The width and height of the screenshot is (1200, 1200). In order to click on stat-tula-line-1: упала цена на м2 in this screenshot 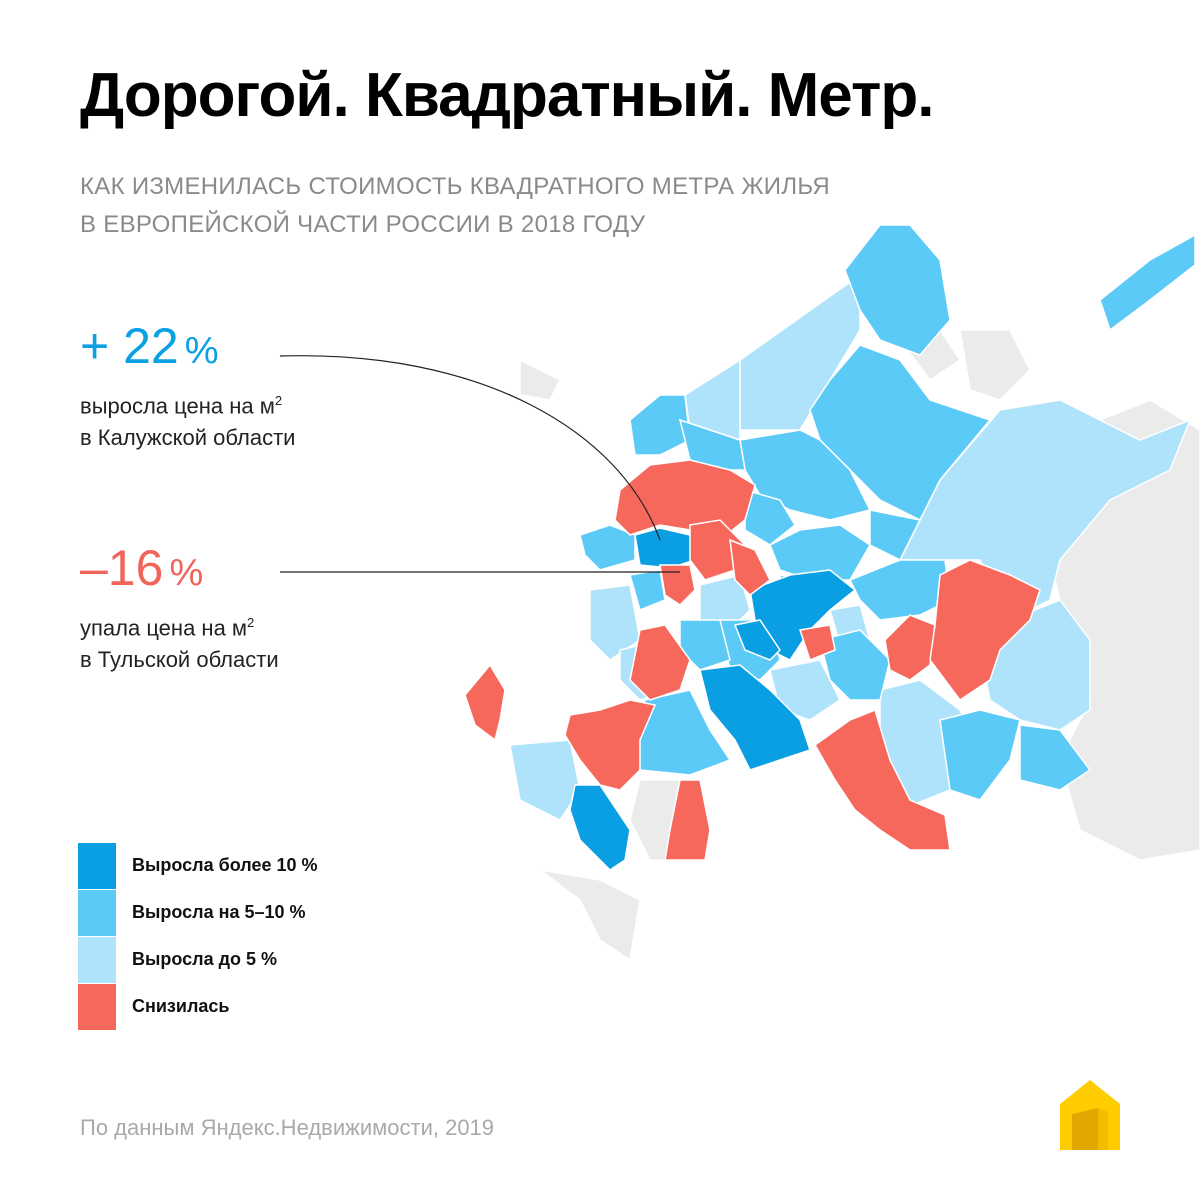, I will do `click(179, 625)`.